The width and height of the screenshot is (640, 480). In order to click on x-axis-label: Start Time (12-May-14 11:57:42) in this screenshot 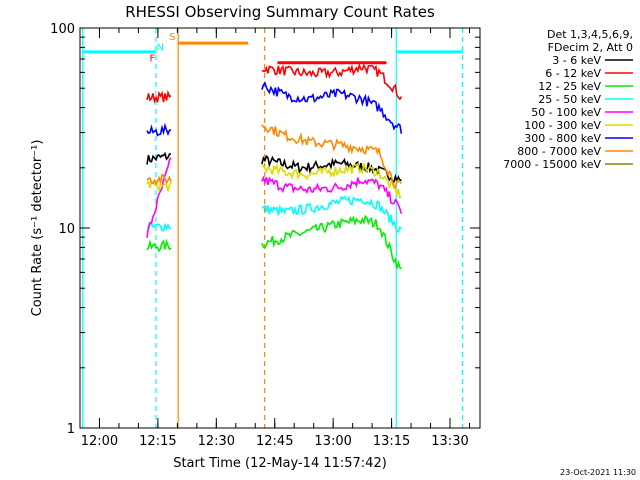, I will do `click(280, 463)`.